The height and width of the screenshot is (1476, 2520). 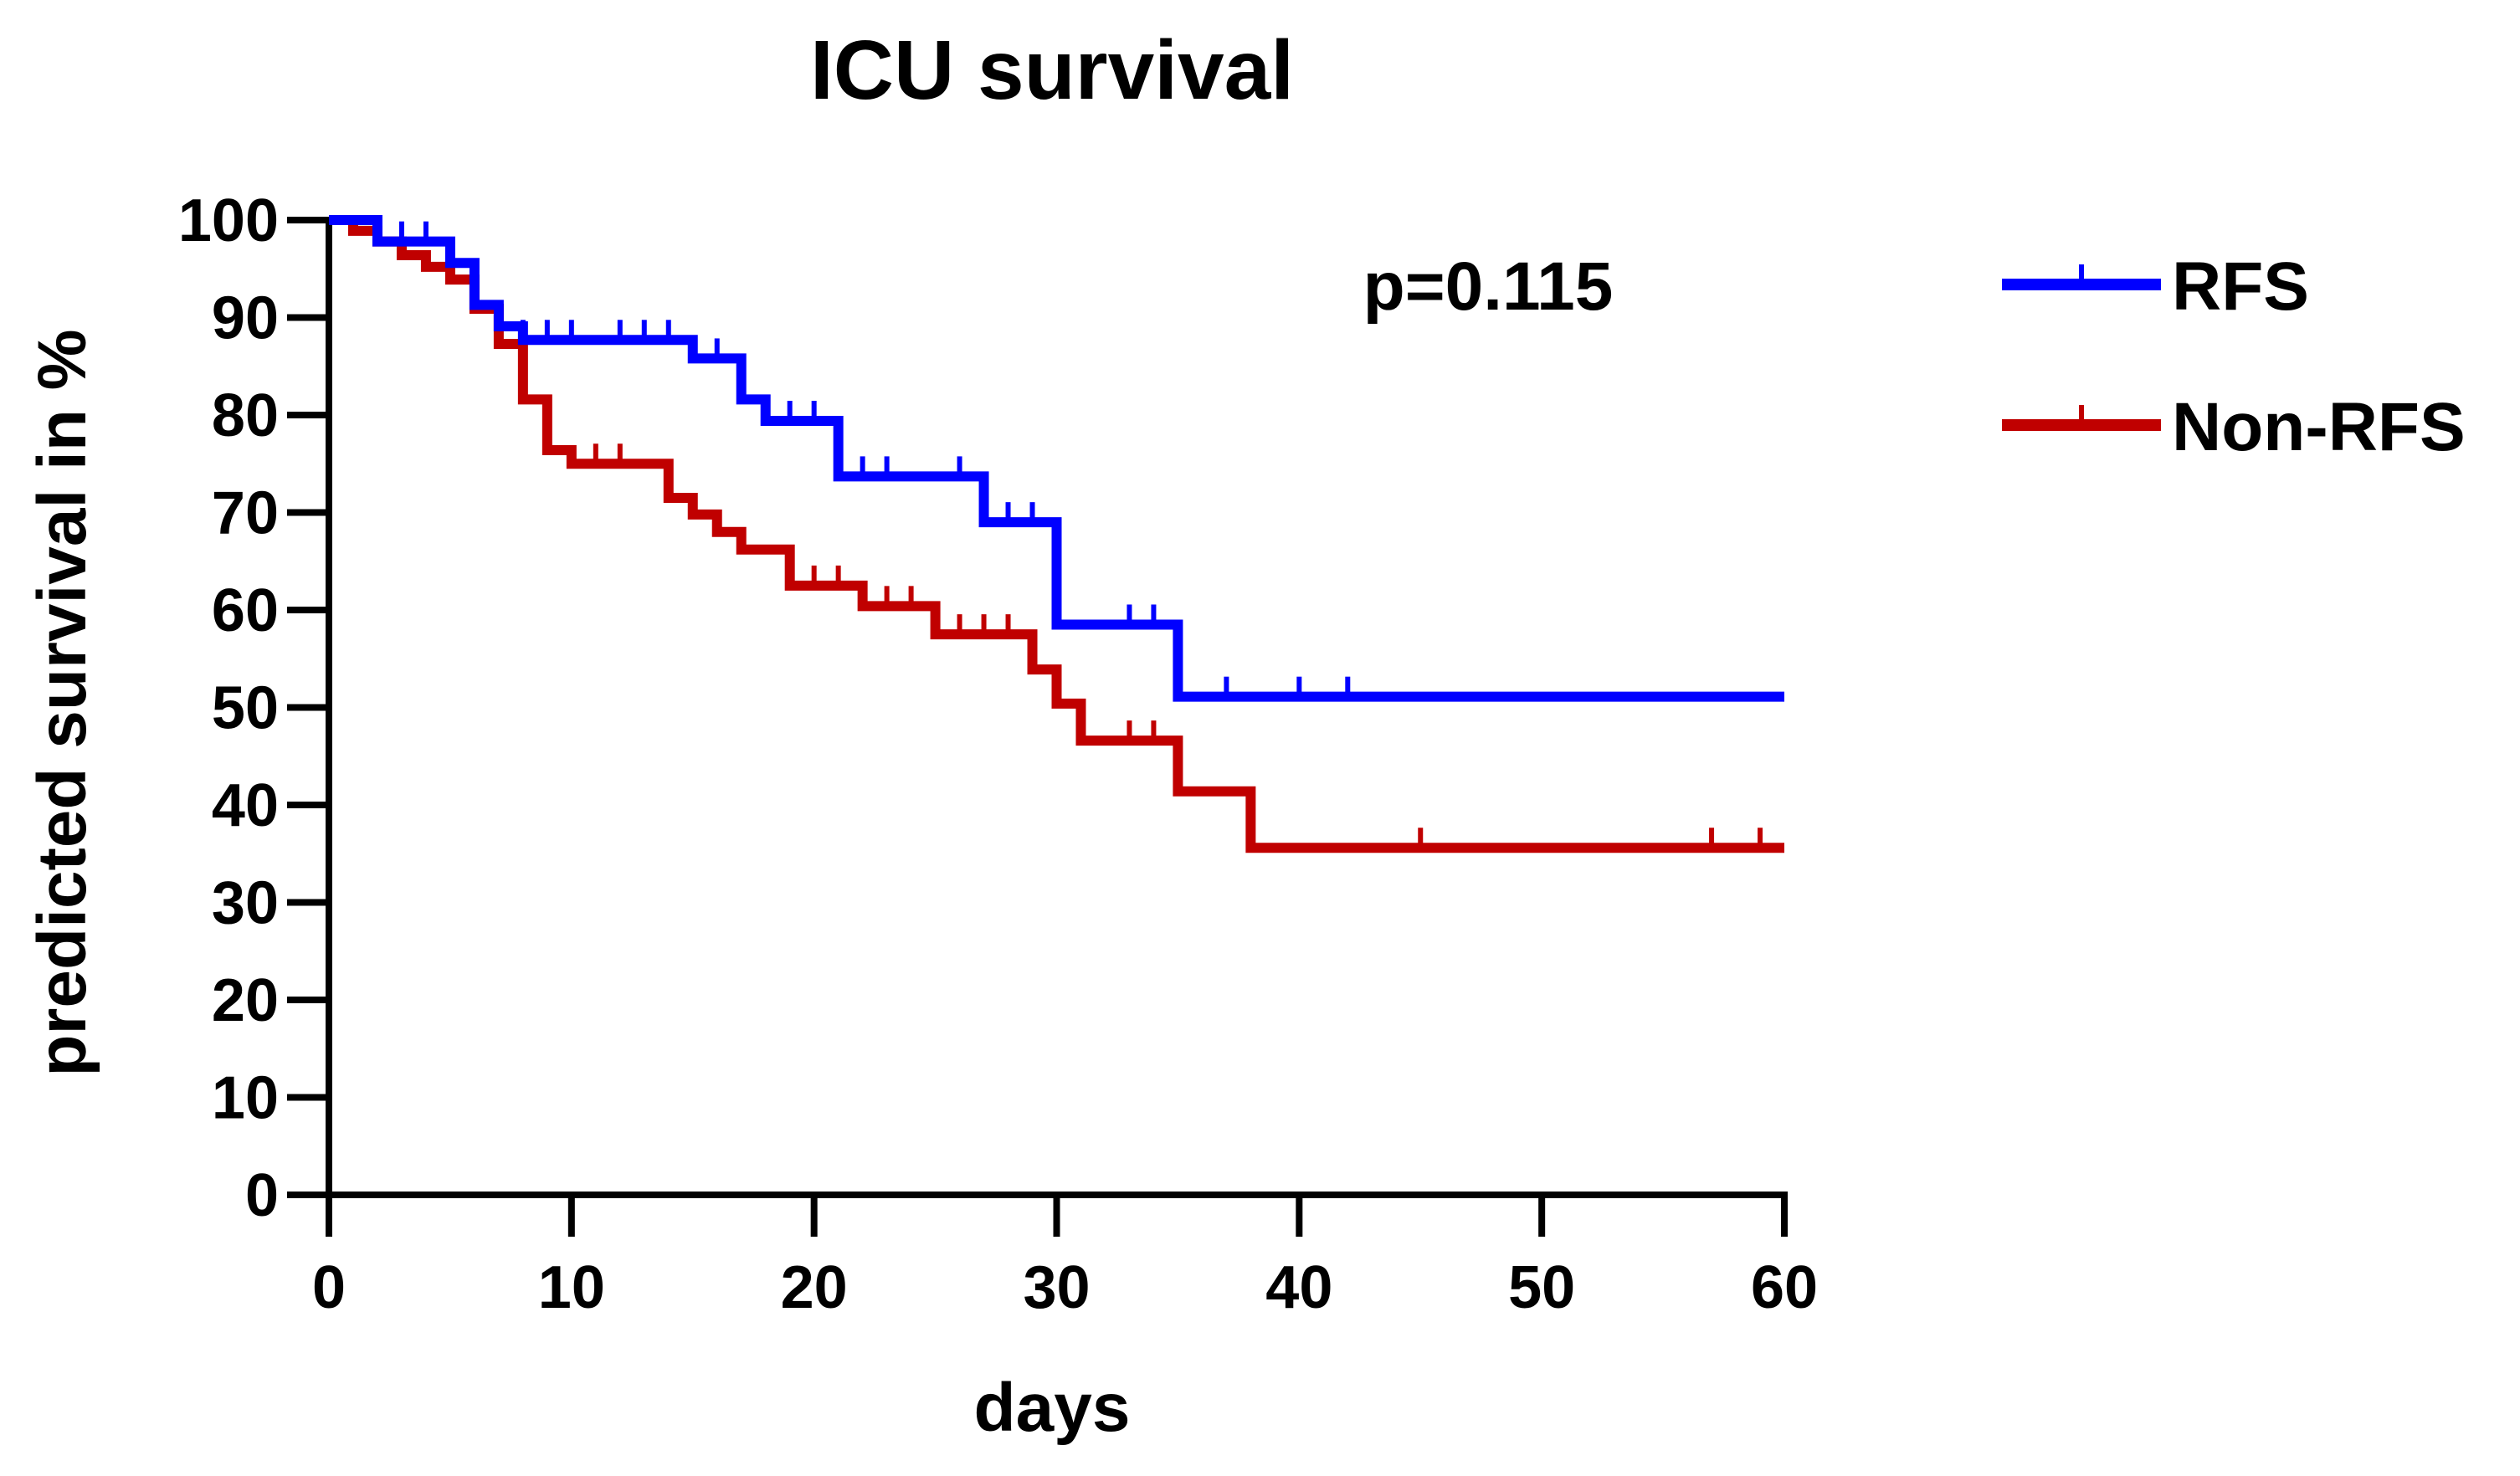 I want to click on x-tick-label-30: 30, so click(x=1056, y=1287).